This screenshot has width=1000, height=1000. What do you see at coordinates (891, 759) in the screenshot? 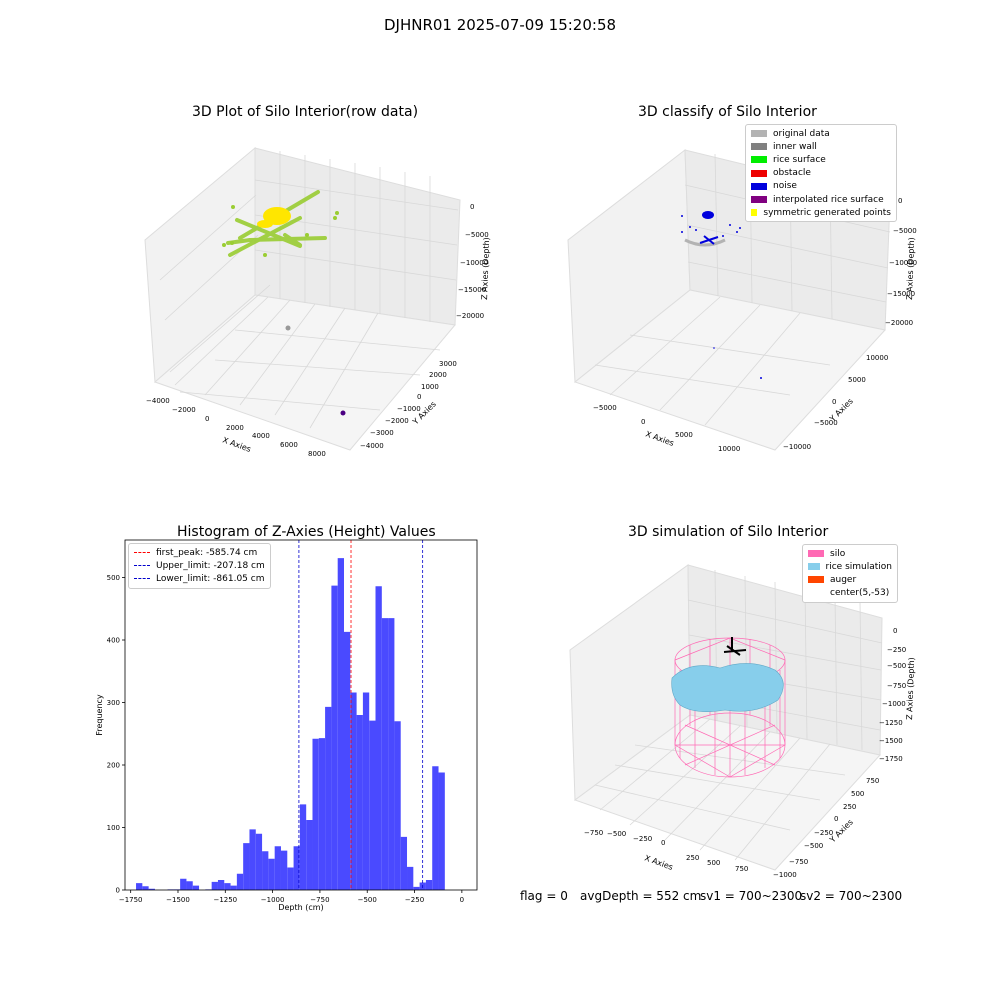
I see `svg-text: −1750` at bounding box center [891, 759].